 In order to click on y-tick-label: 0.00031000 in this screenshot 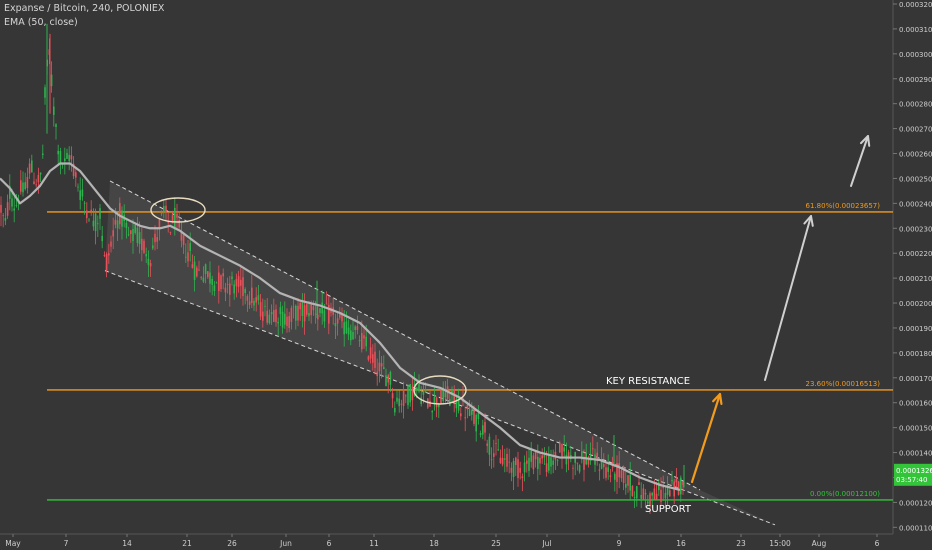, I will do `click(915, 30)`.